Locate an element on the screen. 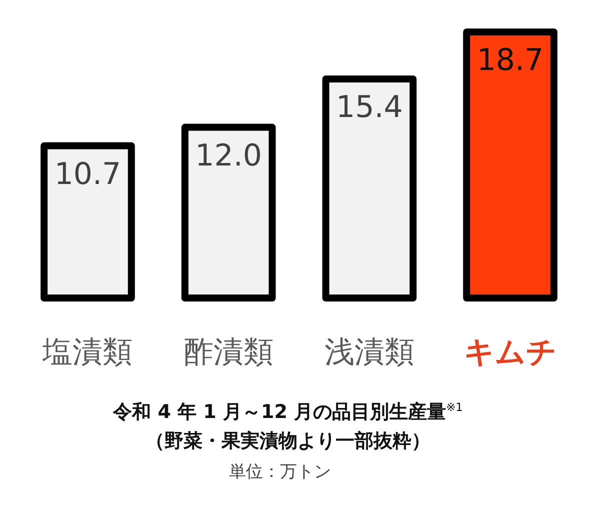  data-label: 10.7 is located at coordinates (88, 174).